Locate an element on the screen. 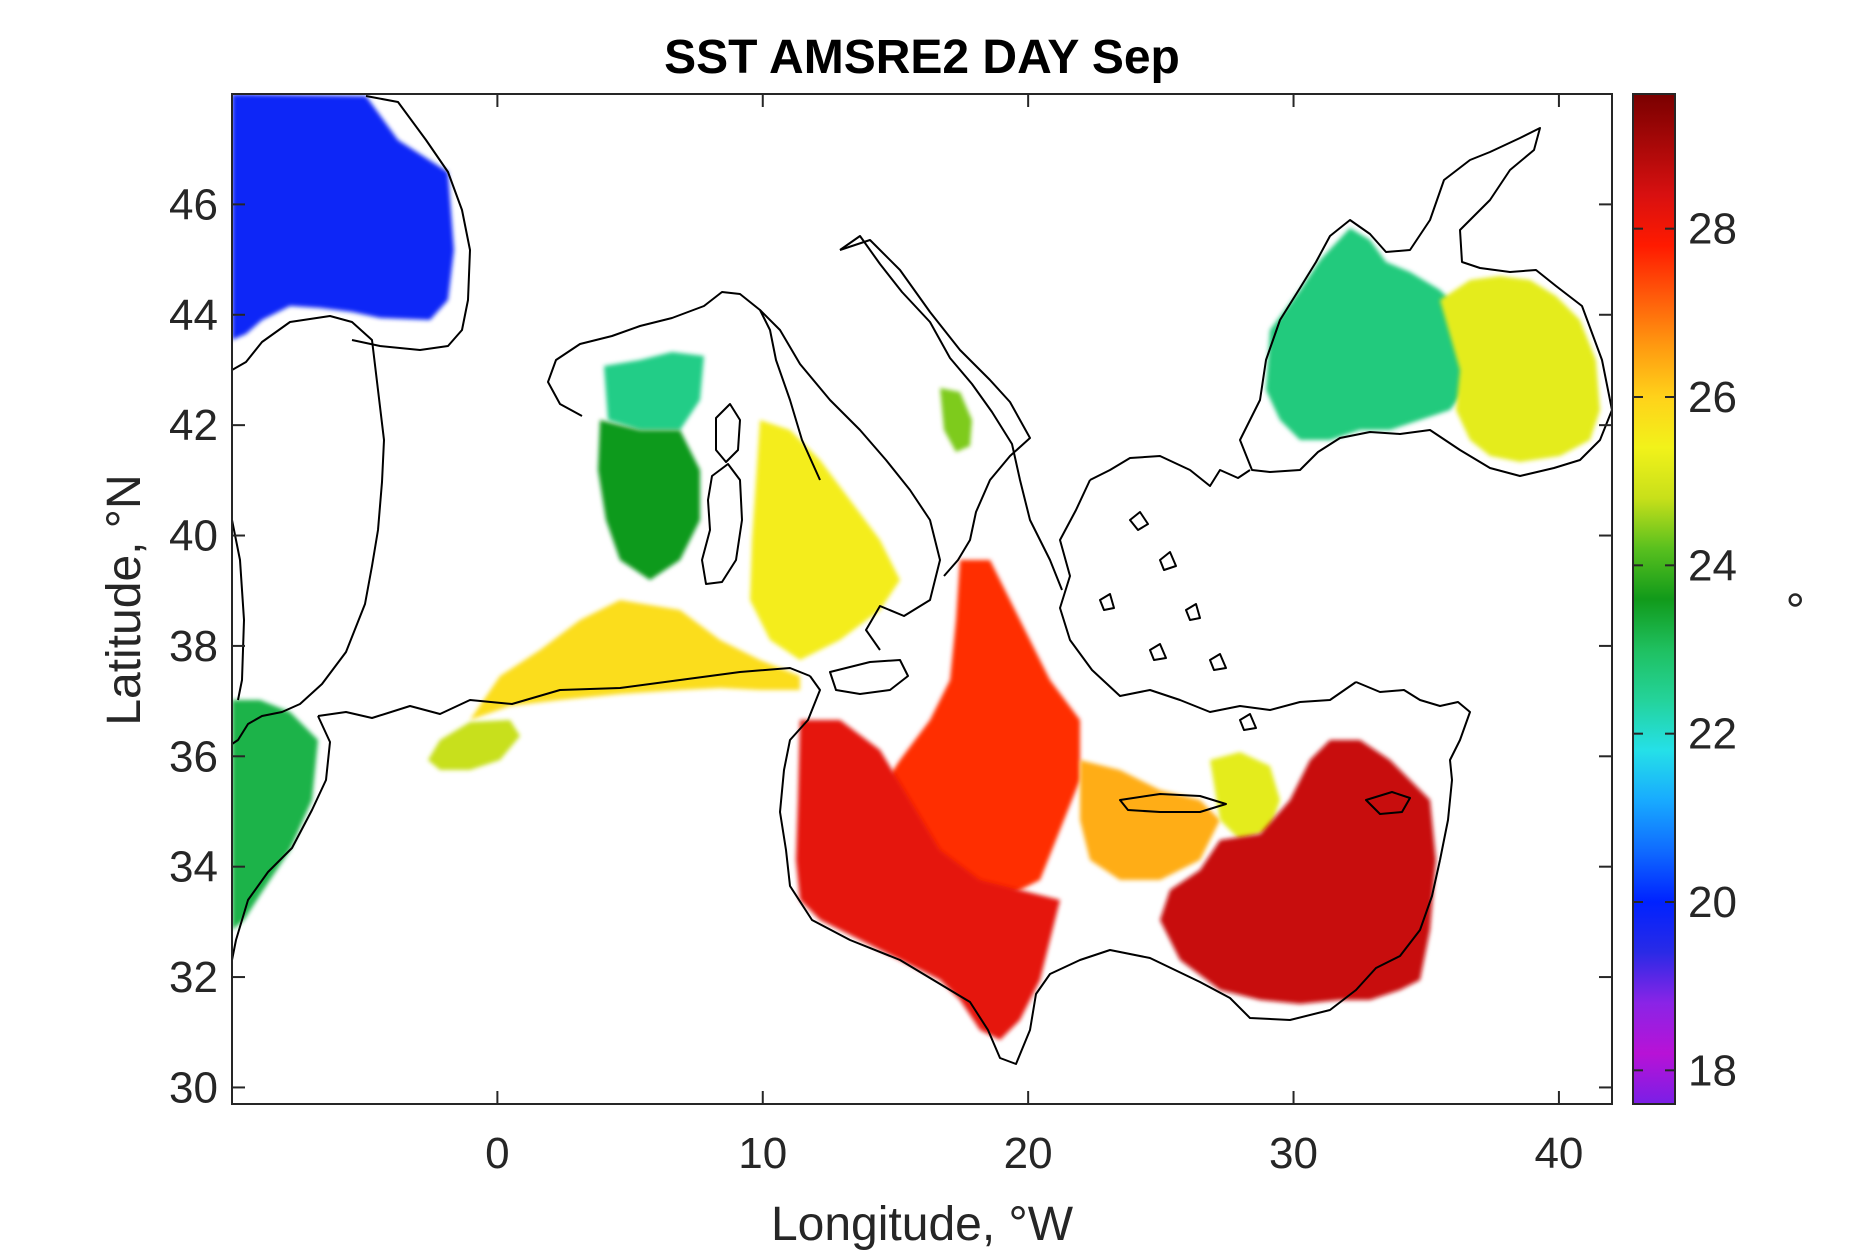 The height and width of the screenshot is (1250, 1875). colorbar-gradient is located at coordinates (1654, 599).